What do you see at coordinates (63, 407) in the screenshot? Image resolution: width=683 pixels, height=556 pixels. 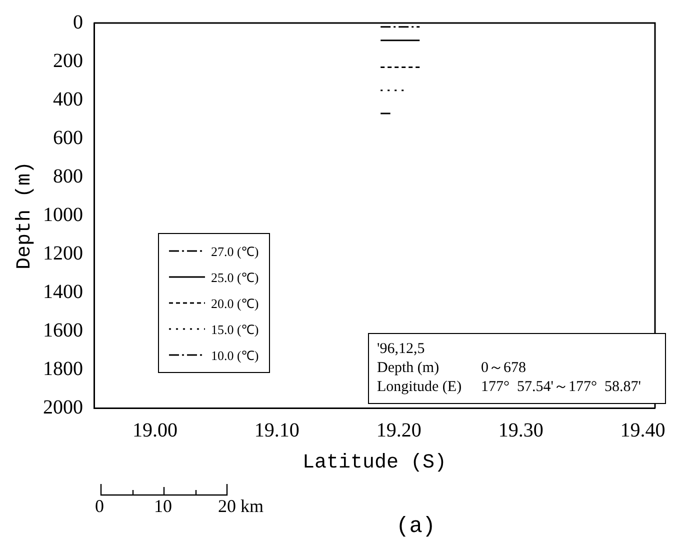 I see `y-tick-label: 2000` at bounding box center [63, 407].